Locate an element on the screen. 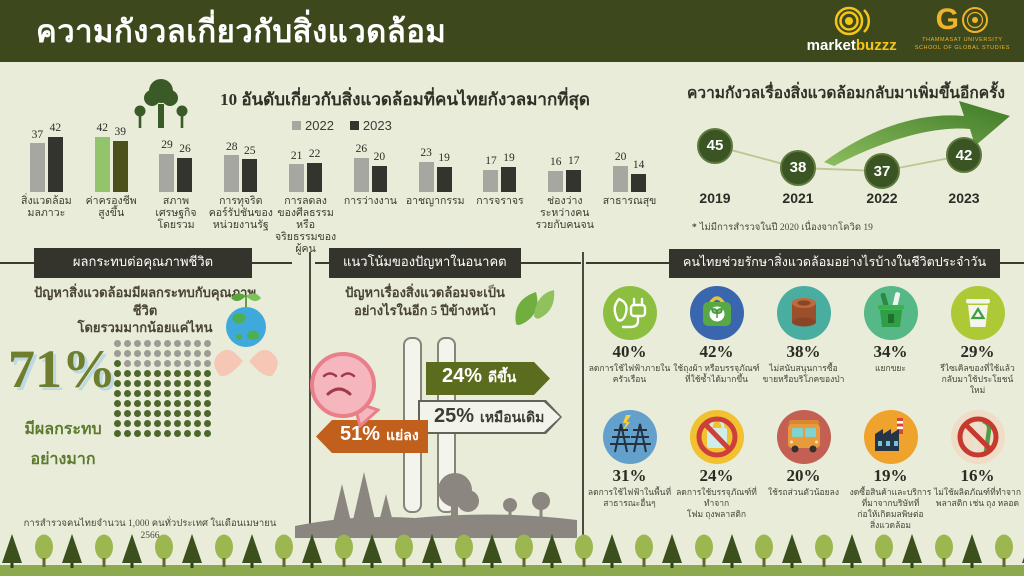  no-straw-icon is located at coordinates (977, 436).